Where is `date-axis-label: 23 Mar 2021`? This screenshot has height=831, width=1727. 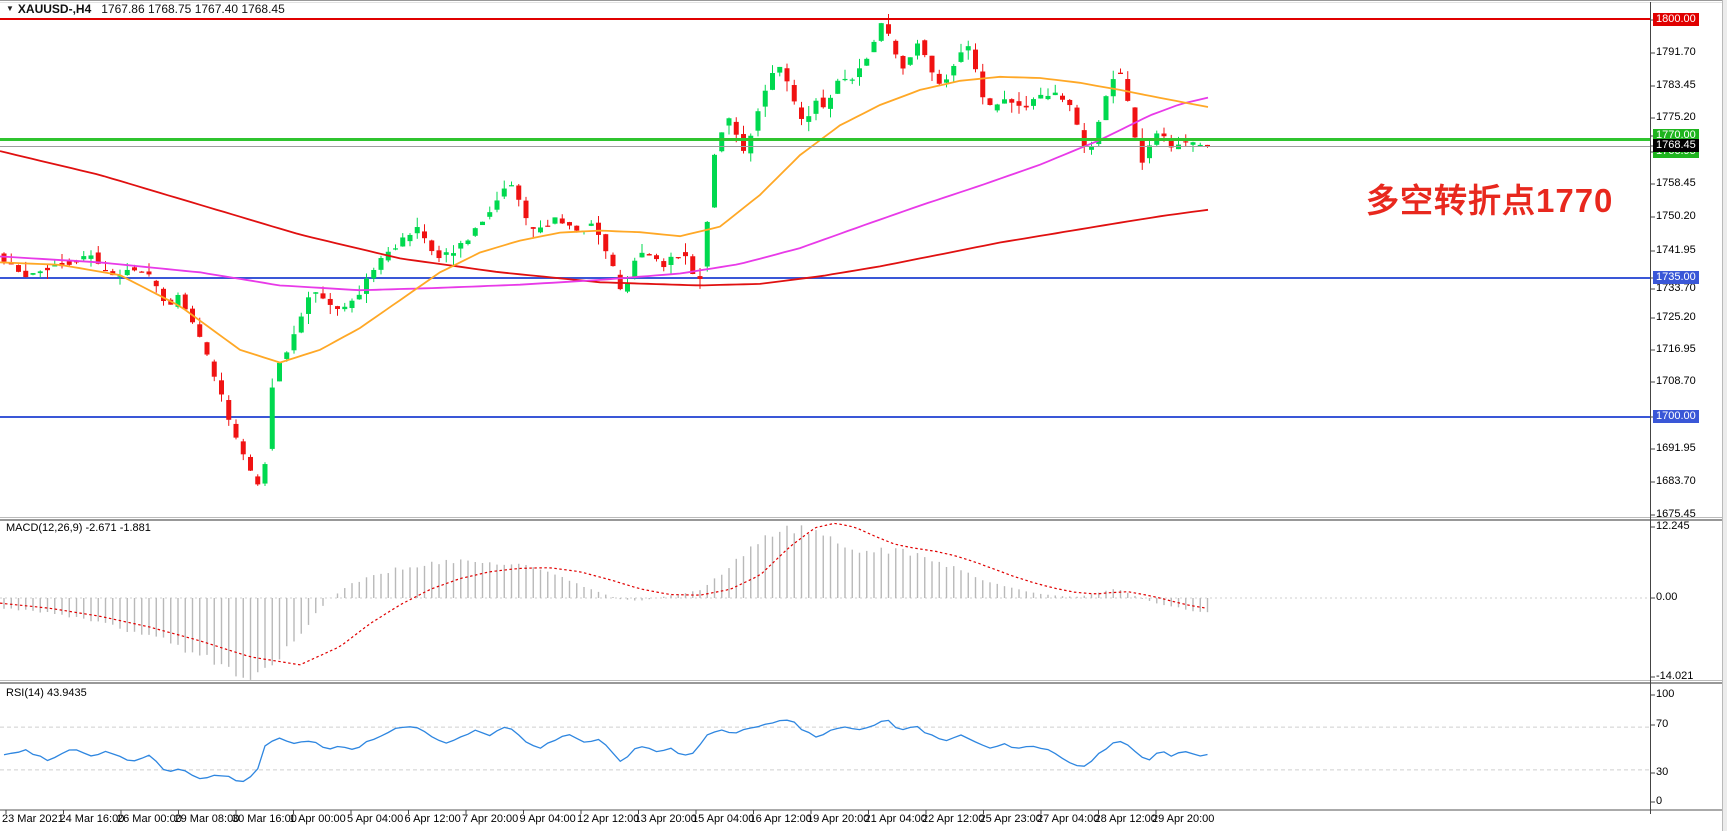
date-axis-label: 23 Mar 2021 is located at coordinates (33, 819).